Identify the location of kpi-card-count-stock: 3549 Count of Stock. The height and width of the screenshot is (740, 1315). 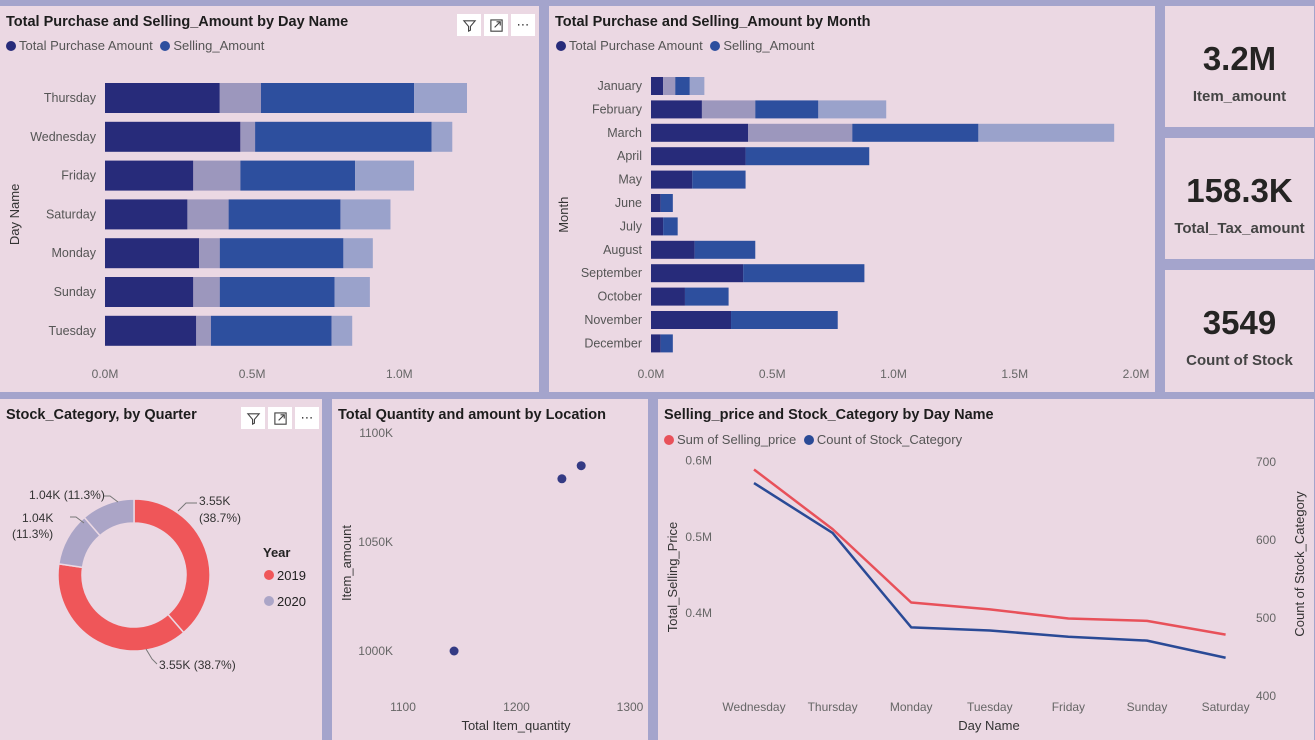
(1239, 331).